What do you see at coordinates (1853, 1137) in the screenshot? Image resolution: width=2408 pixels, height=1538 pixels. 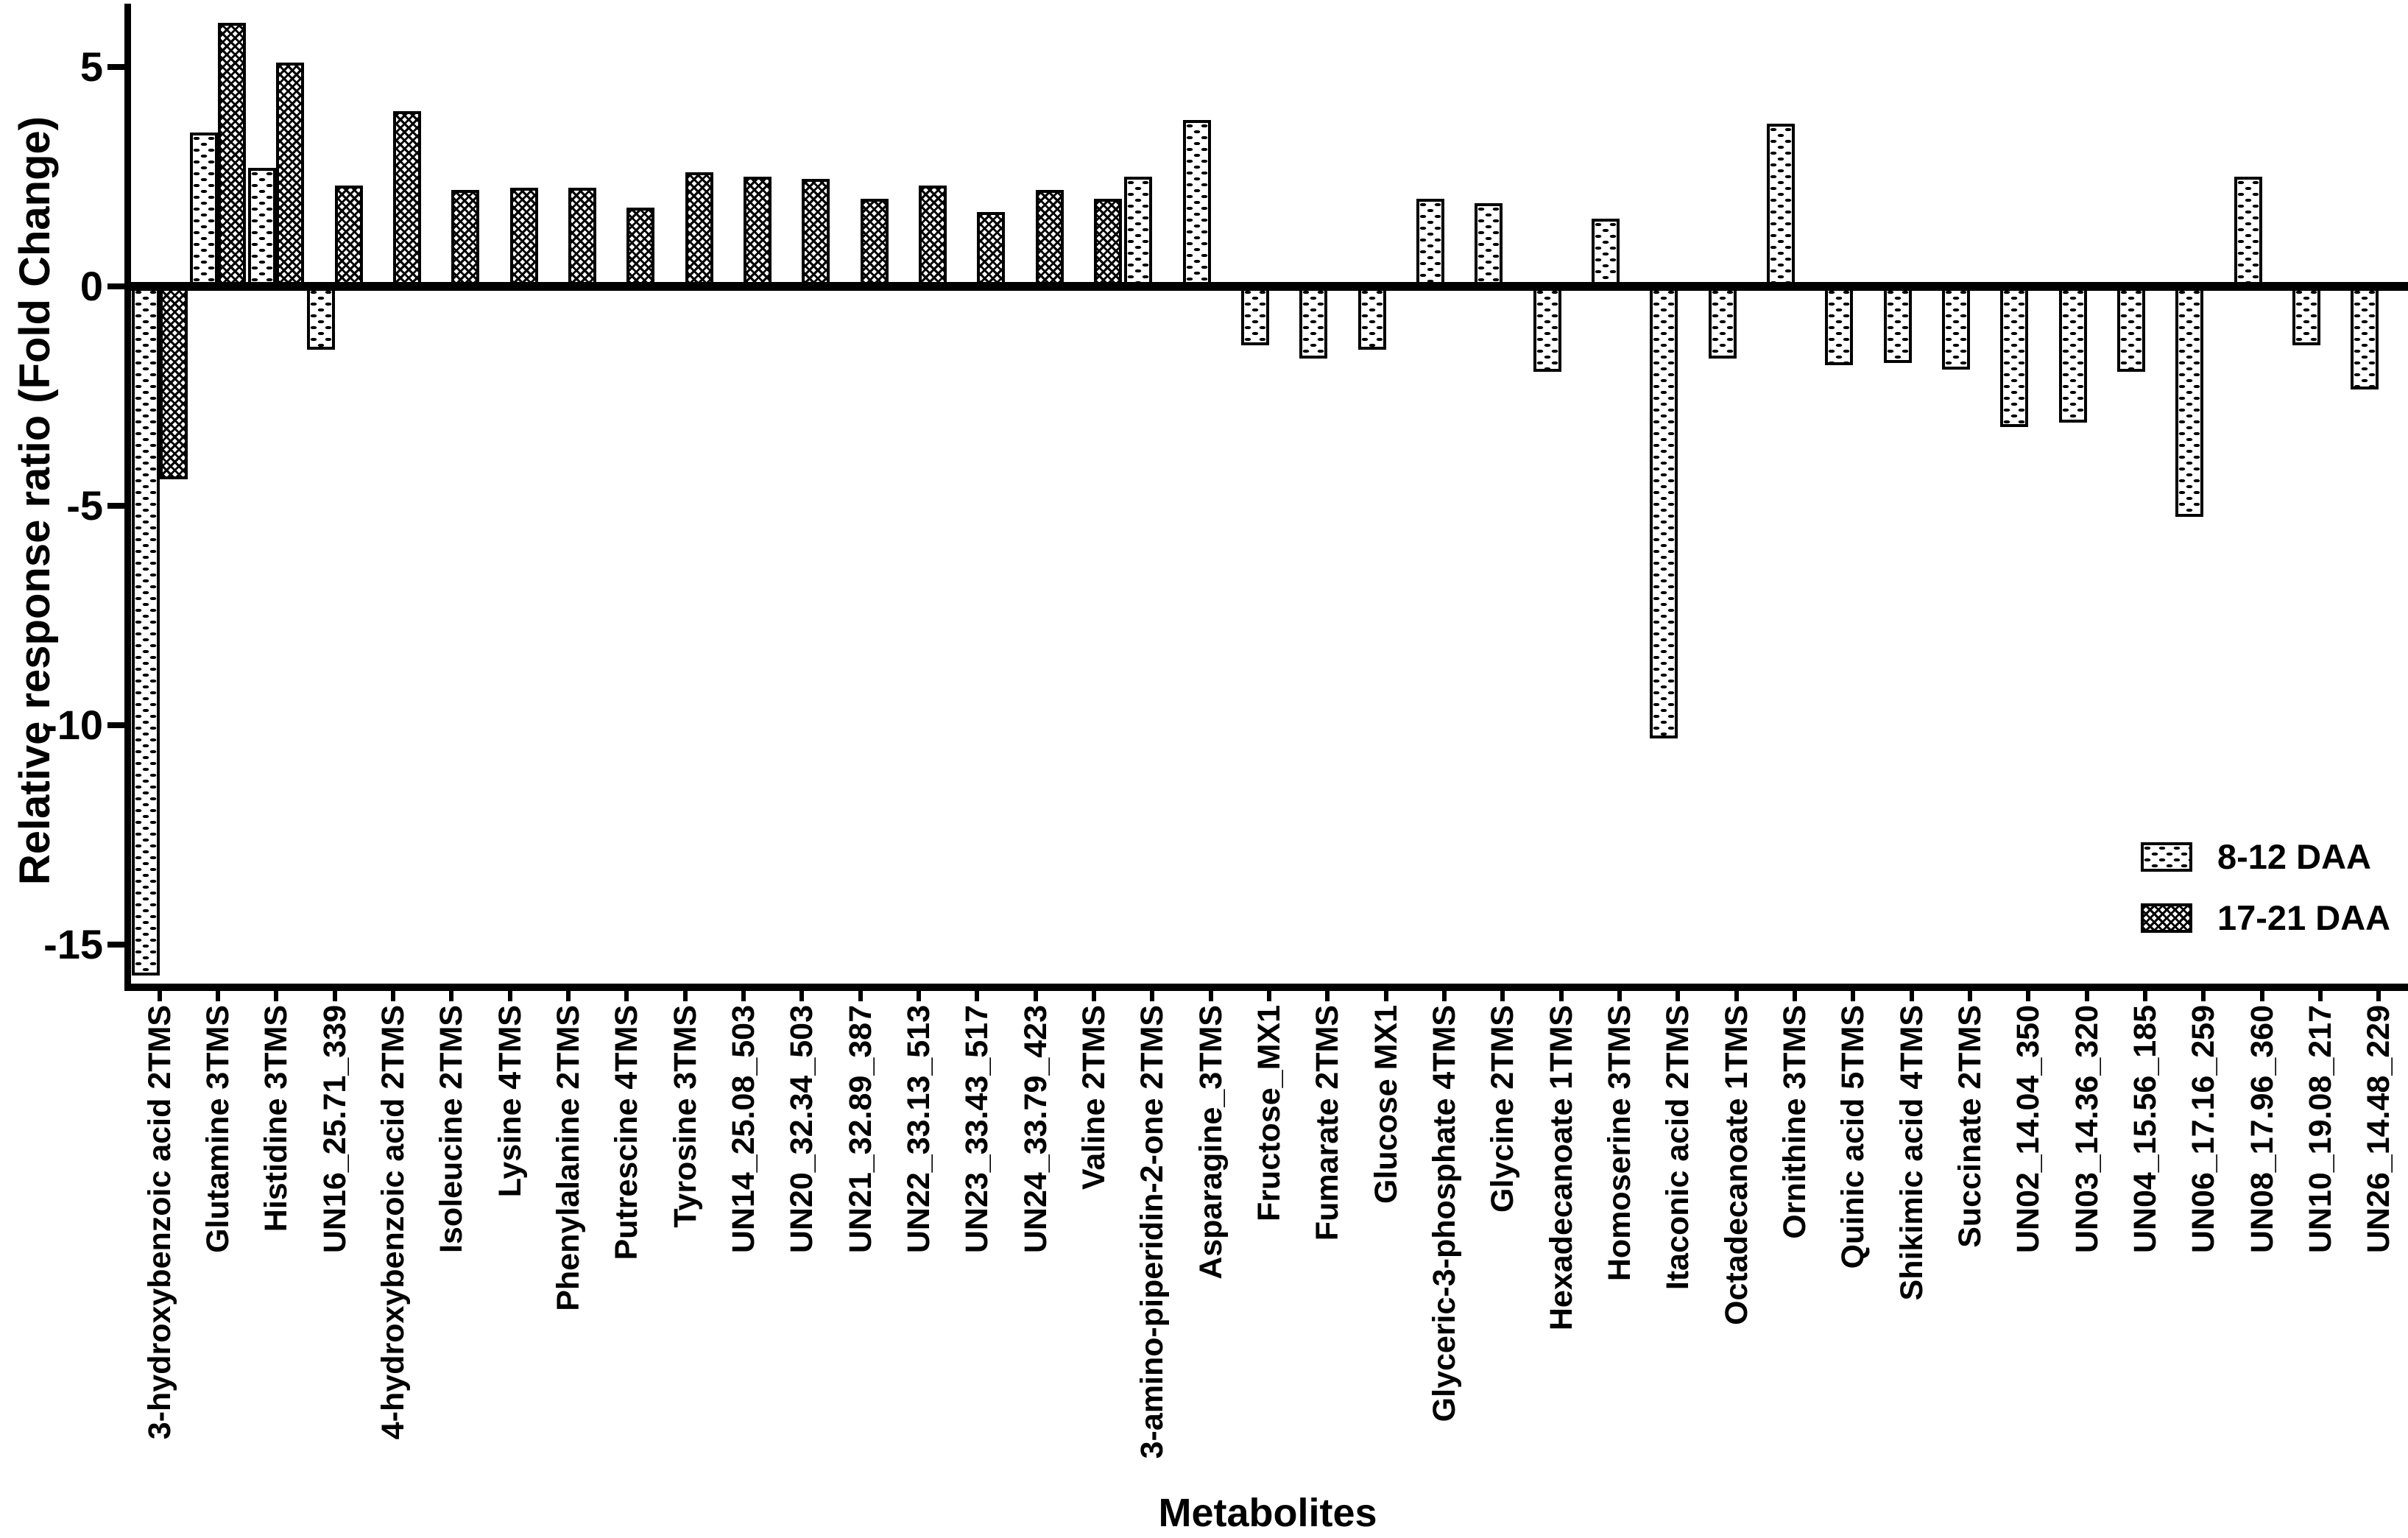 I see `x-category-label: Quinic acid 5TMS` at bounding box center [1853, 1137].